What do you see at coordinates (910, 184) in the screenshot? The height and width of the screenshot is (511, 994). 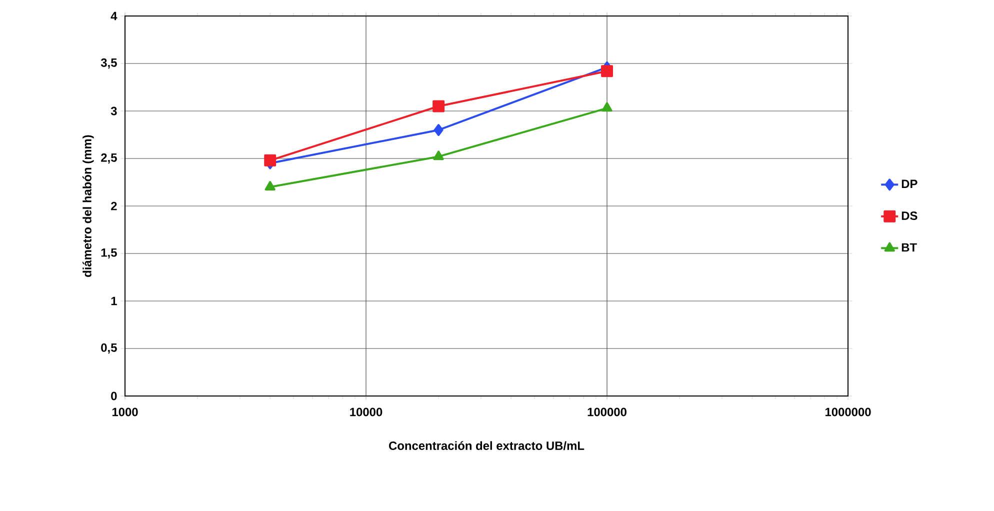 I see `legend-label: DP` at bounding box center [910, 184].